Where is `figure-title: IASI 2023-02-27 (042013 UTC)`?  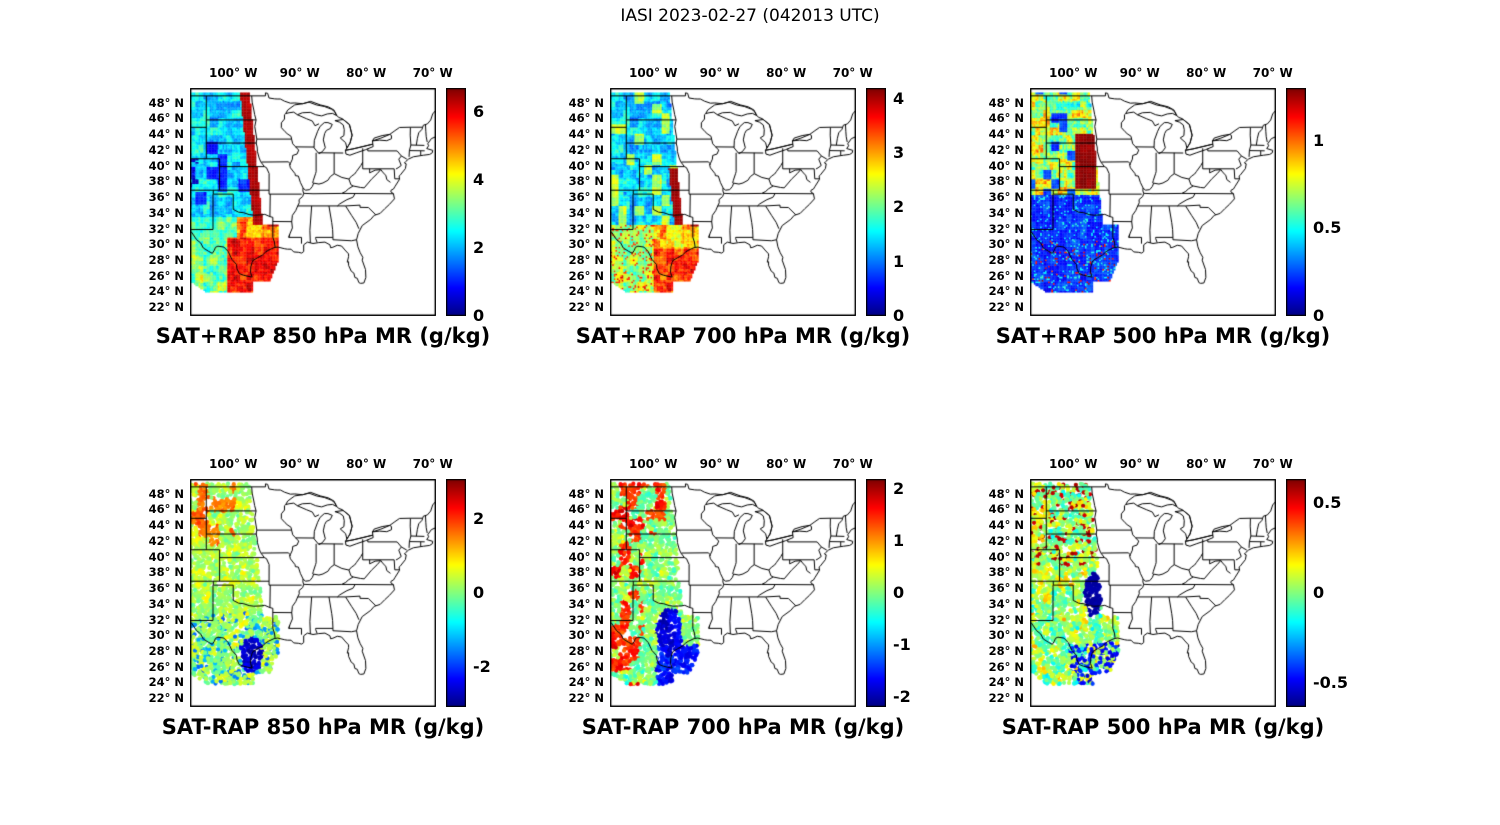 figure-title: IASI 2023-02-27 (042013 UTC) is located at coordinates (750, 16).